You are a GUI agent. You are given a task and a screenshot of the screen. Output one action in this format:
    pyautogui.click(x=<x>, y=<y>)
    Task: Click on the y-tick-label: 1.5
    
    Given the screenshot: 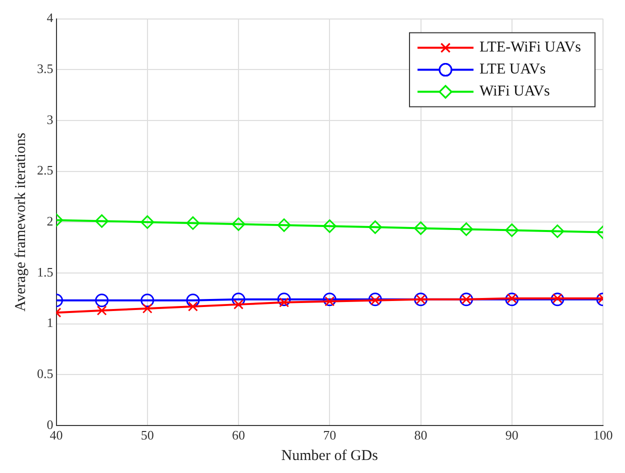 What is the action you would take?
    pyautogui.click(x=45, y=272)
    